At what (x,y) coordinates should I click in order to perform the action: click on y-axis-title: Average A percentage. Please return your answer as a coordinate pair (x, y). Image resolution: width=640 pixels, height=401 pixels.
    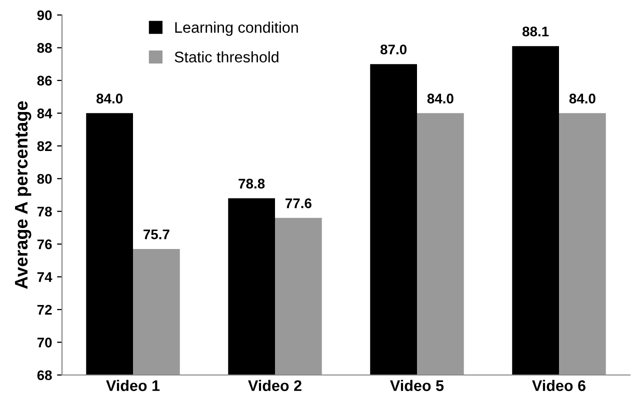
    Looking at the image, I should click on (23, 195).